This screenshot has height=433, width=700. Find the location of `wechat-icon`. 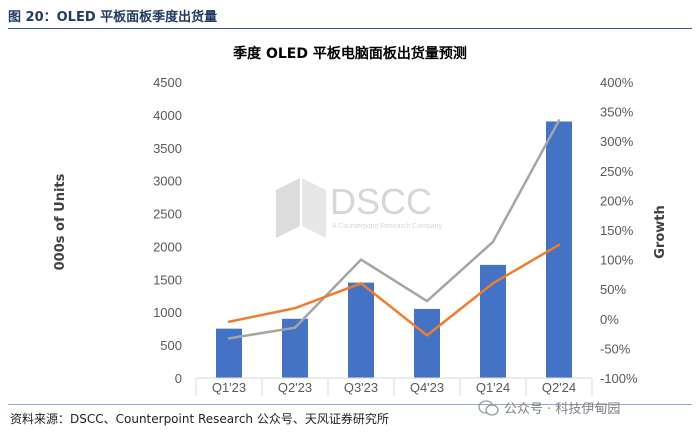

wechat-icon is located at coordinates (488, 407).